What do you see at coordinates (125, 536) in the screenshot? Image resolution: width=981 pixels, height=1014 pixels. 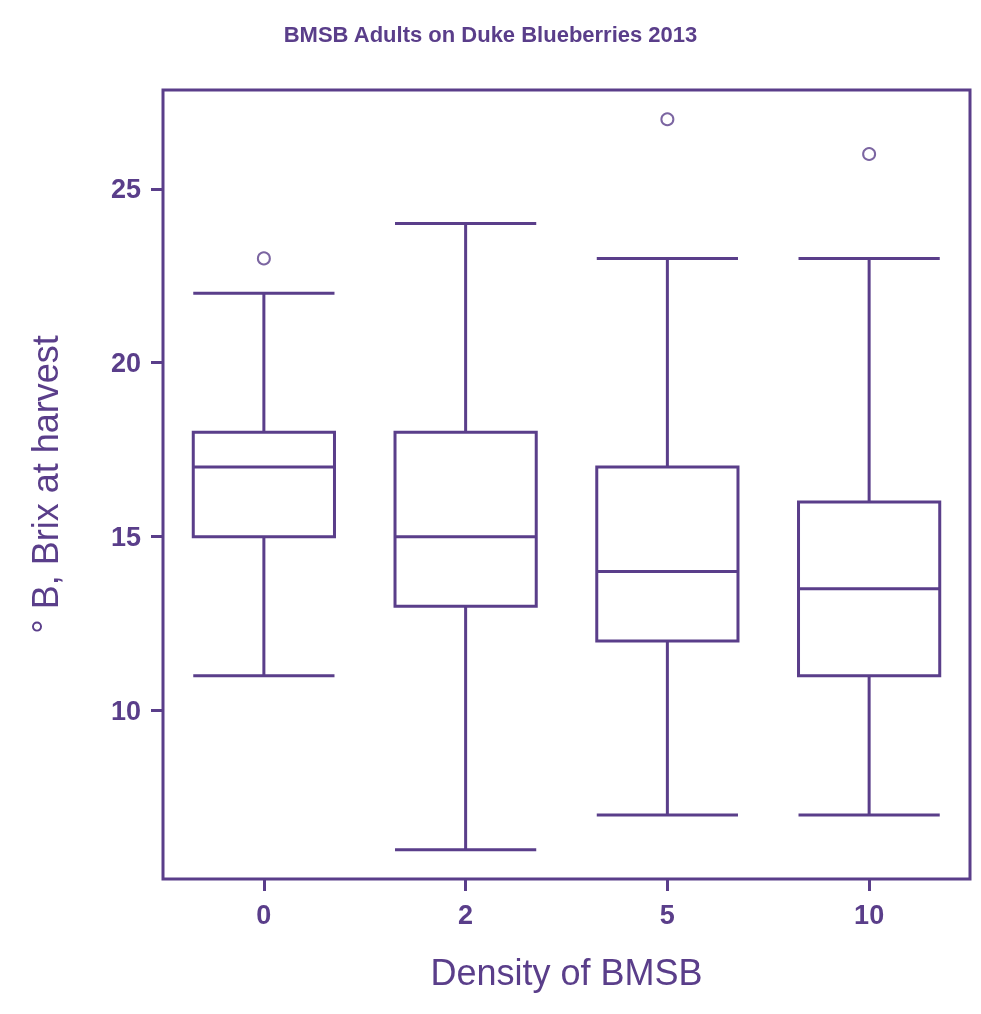 I see `y-tick-label: 15` at bounding box center [125, 536].